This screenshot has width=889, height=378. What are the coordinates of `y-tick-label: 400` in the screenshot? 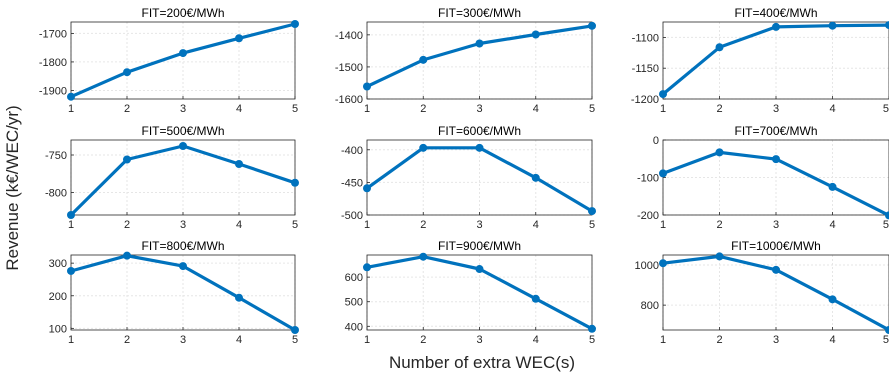 It's located at (354, 327).